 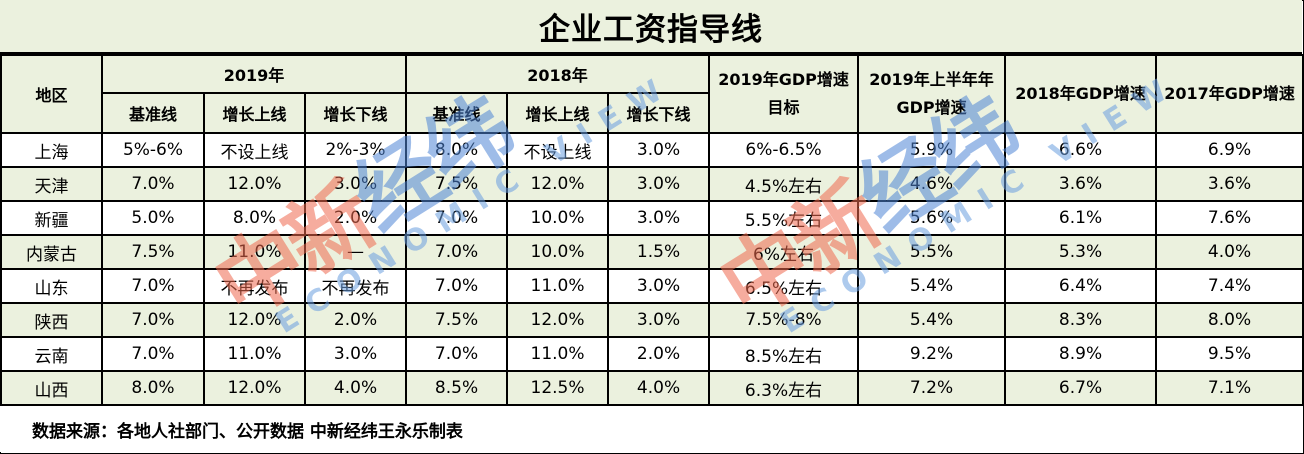 What do you see at coordinates (1229, 320) in the screenshot?
I see `cell-gdp-2017: 8.0%` at bounding box center [1229, 320].